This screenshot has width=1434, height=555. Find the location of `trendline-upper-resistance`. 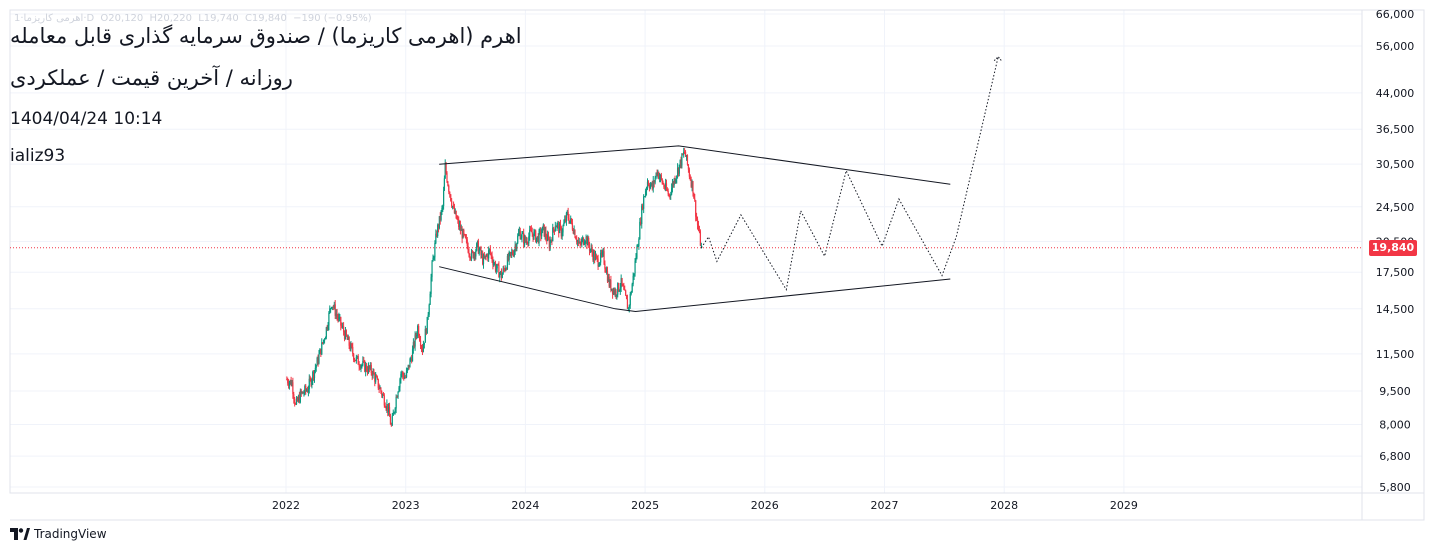

trendline-upper-resistance is located at coordinates (695, 165).